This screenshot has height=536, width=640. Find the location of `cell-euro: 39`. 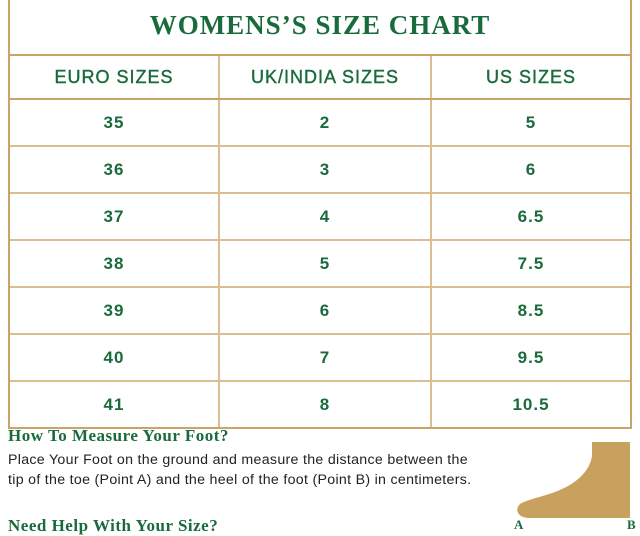

cell-euro: 39 is located at coordinates (115, 310).